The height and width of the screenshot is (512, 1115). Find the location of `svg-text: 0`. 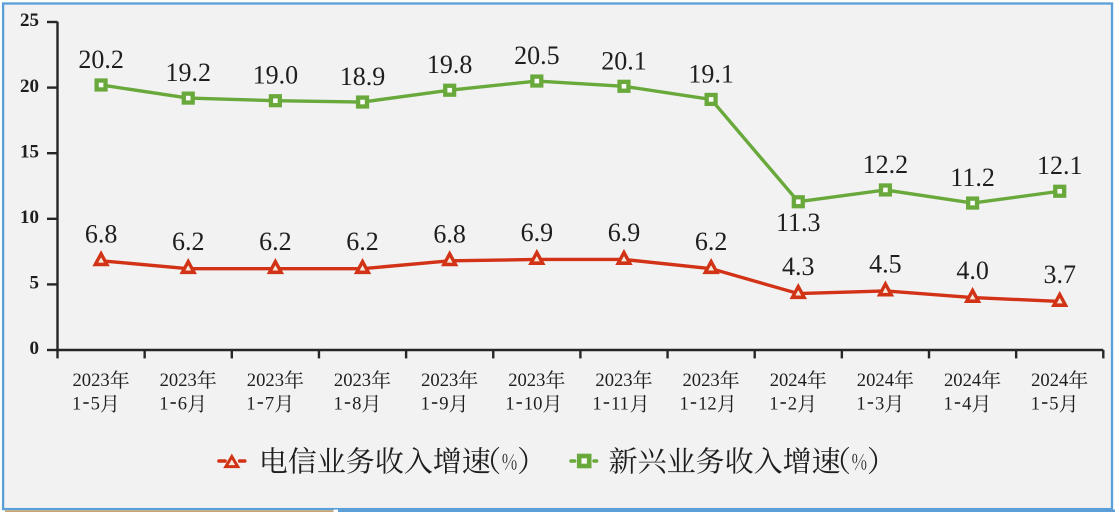

svg-text: 0 is located at coordinates (35, 348).